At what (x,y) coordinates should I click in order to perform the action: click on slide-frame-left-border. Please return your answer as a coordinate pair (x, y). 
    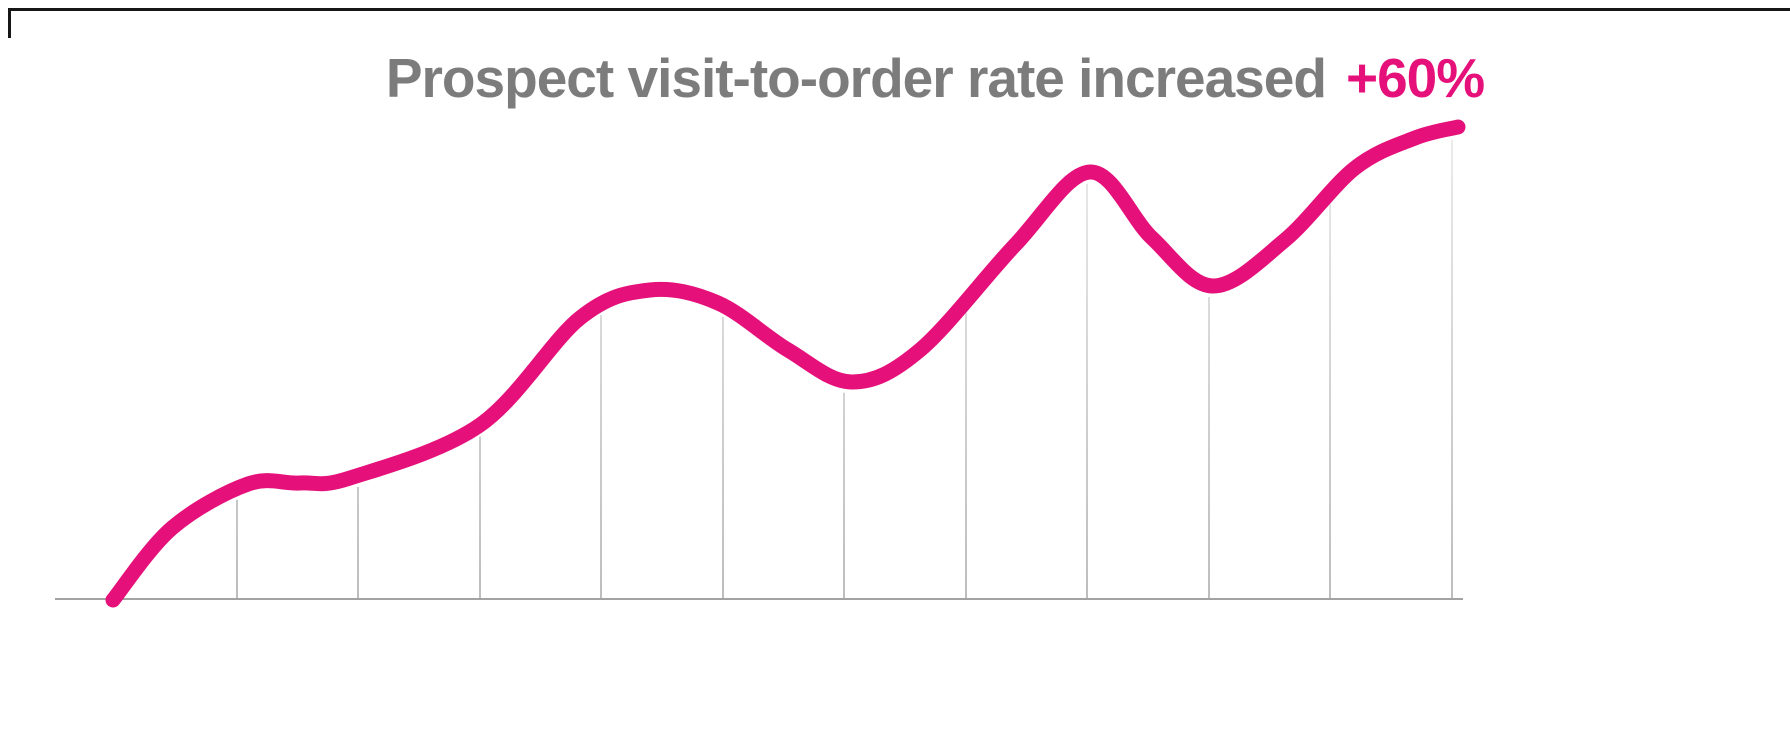
    Looking at the image, I should click on (9, 23).